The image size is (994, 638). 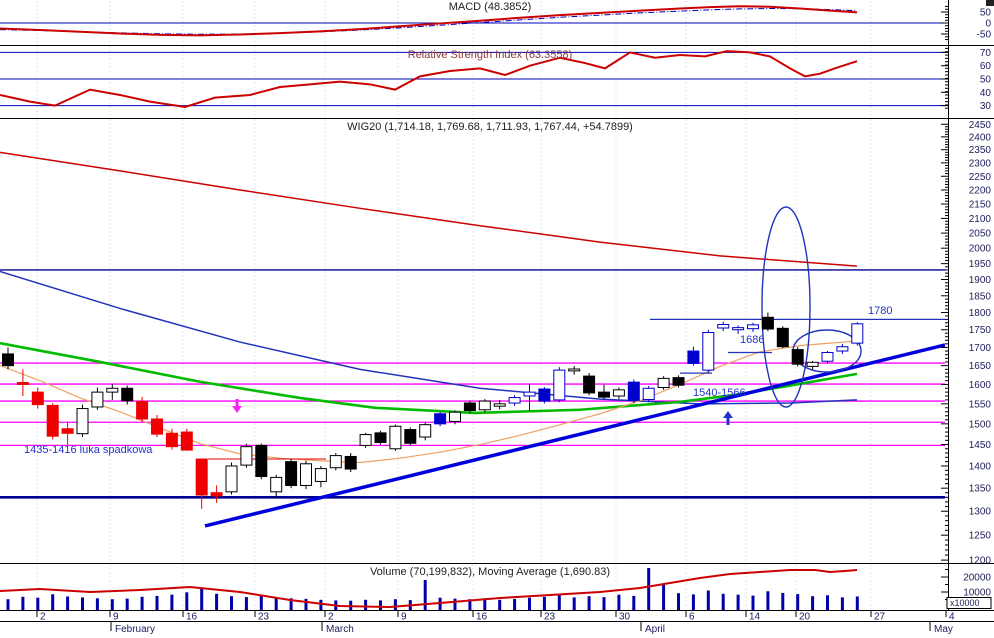 What do you see at coordinates (980, 205) in the screenshot?
I see `y-axis-label: 2150` at bounding box center [980, 205].